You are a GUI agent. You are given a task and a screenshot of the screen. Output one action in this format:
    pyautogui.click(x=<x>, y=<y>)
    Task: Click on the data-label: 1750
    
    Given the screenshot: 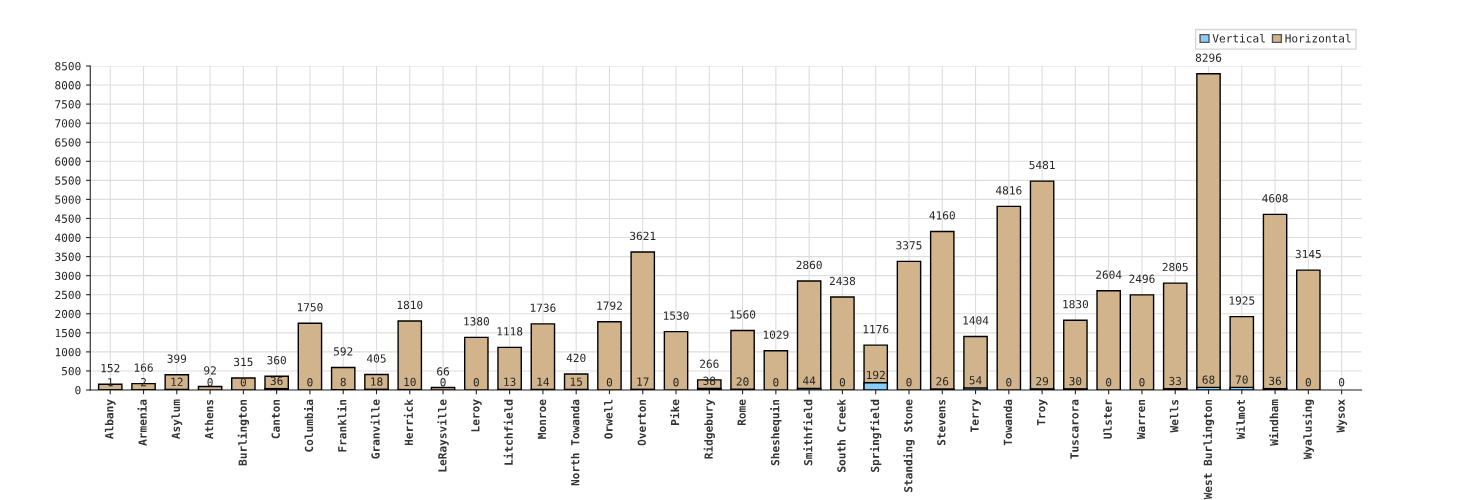 What is the action you would take?
    pyautogui.click(x=310, y=307)
    